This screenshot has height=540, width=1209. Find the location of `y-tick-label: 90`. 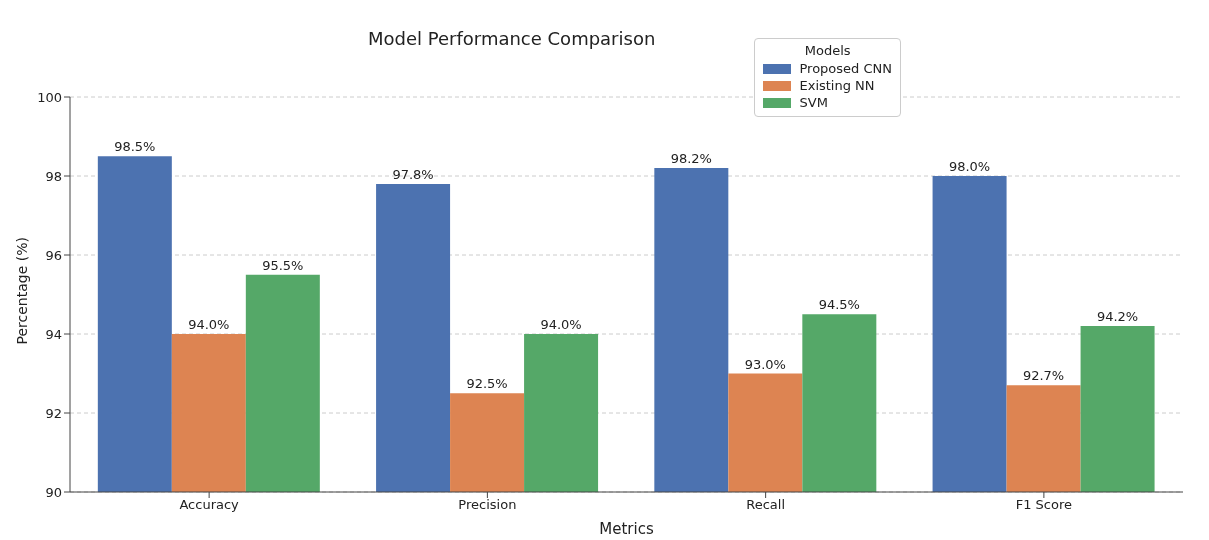

y-tick-label: 90 is located at coordinates (53, 492).